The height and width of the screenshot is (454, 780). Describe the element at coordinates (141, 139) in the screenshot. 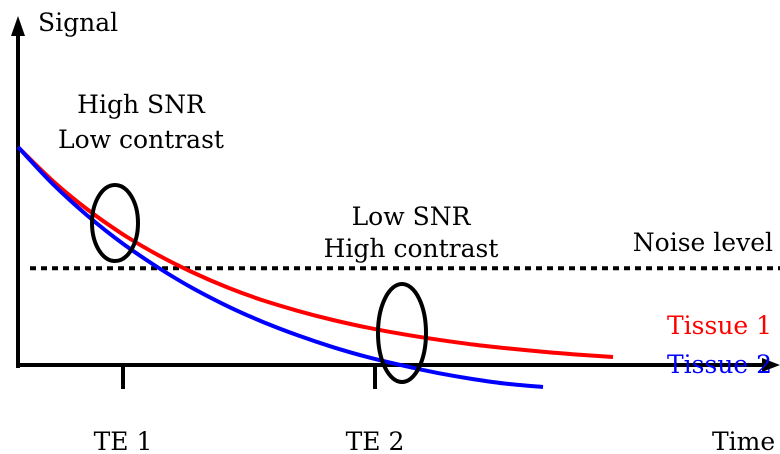

I see `annotation-high-snr-line-2: Low contrast` at that location.